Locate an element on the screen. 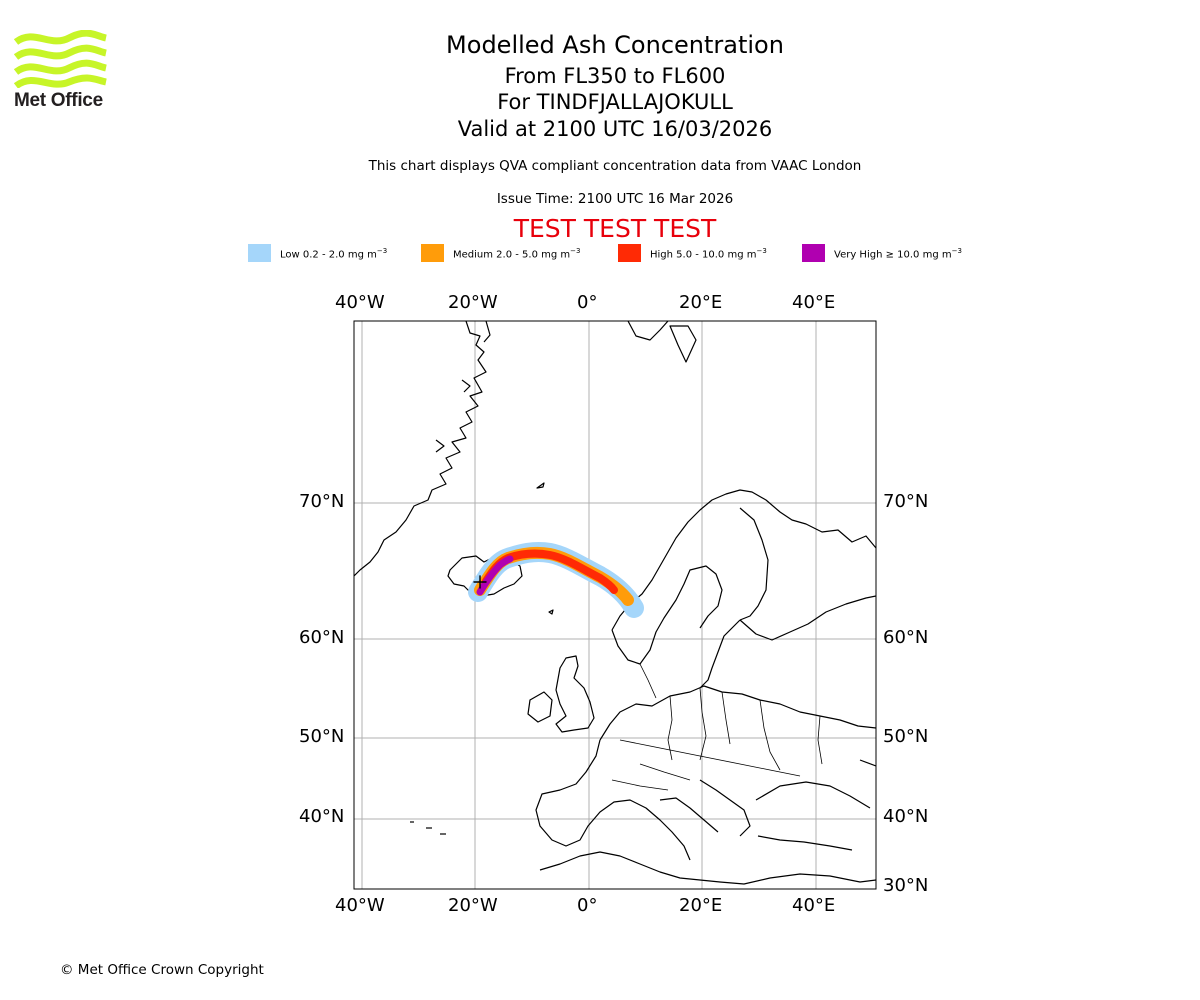 The image size is (1200, 1000). map-borders is located at coordinates (717, 727).